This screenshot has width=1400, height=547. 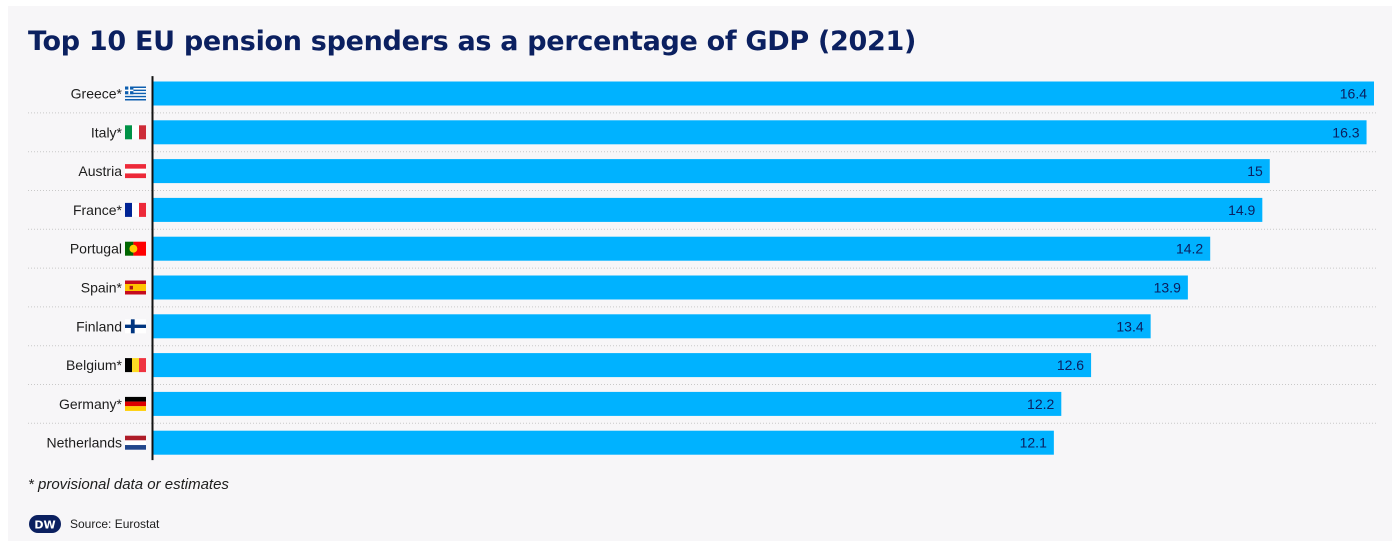 I want to click on finland-flag-icon, so click(x=135, y=326).